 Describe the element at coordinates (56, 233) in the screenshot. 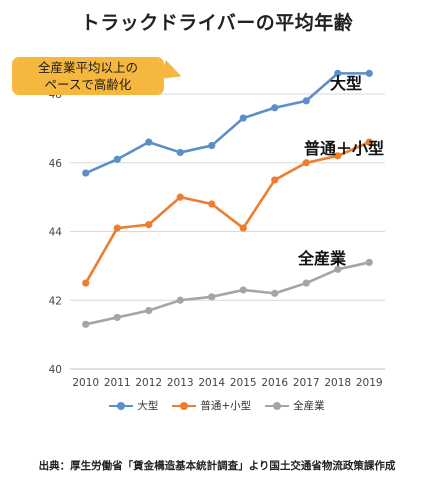

I see `y-tick-label: 44` at that location.